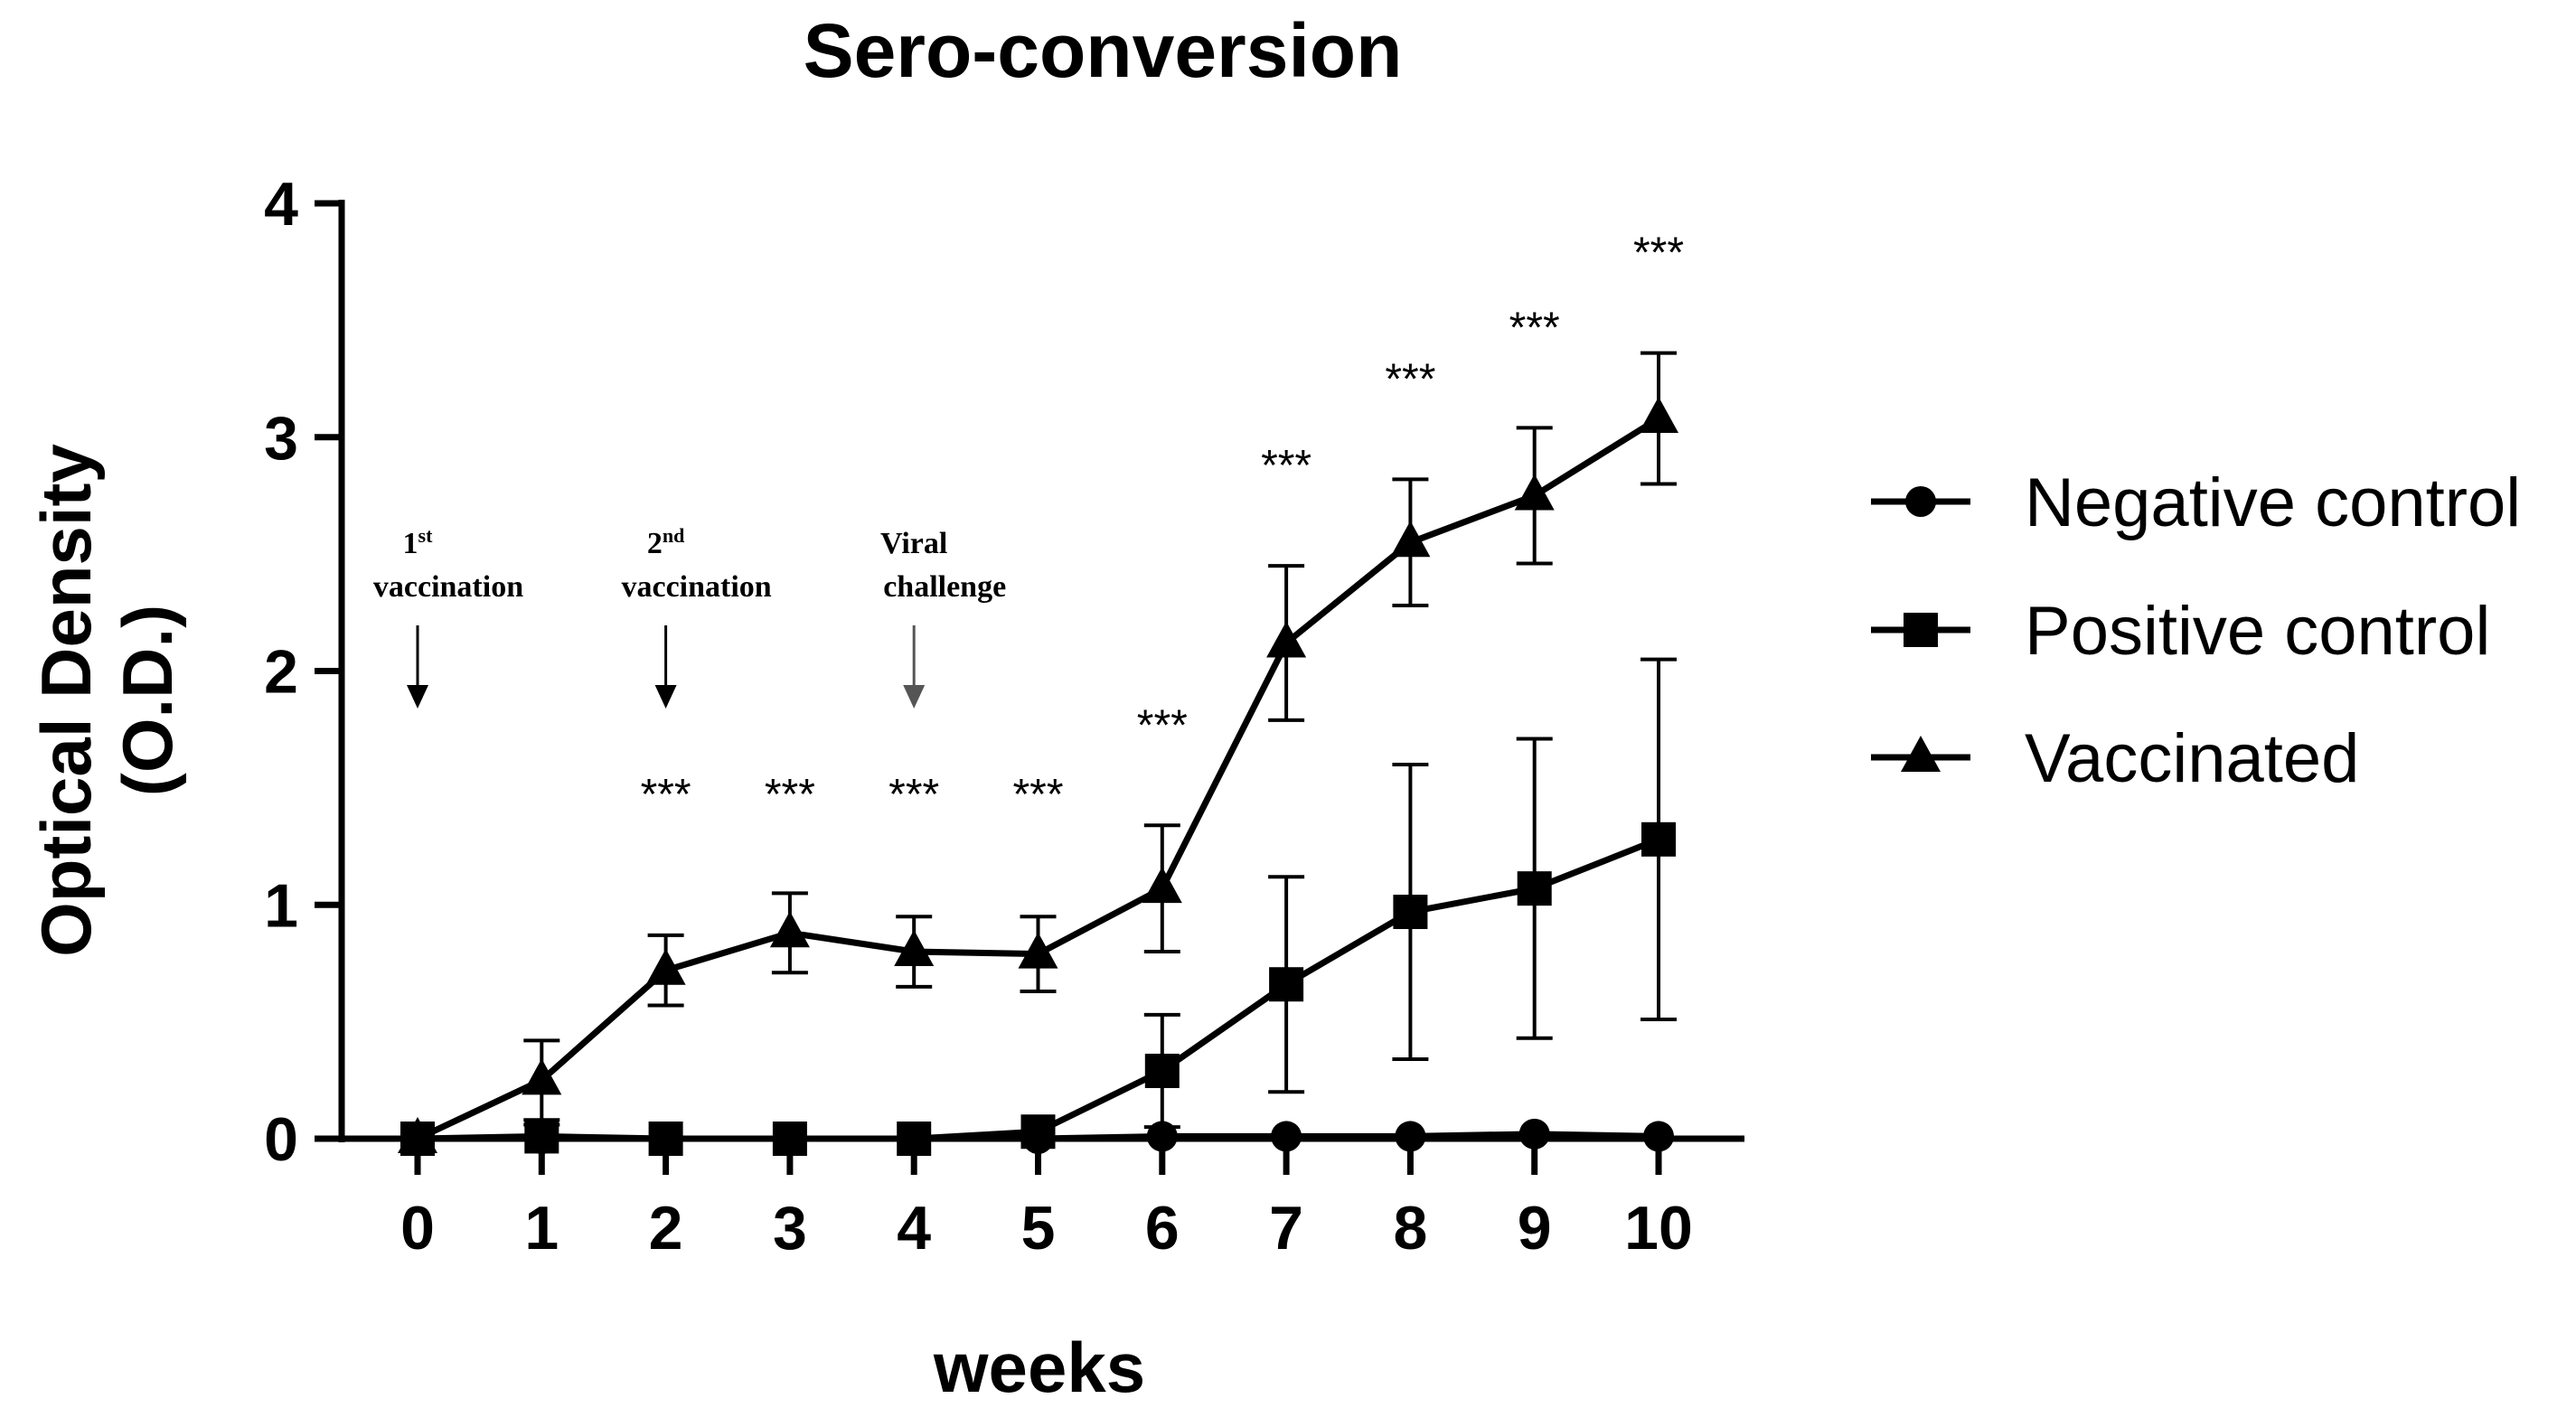 This screenshot has width=2576, height=1408. Describe the element at coordinates (1039, 1367) in the screenshot. I see `x-axis-label: weeks` at that location.